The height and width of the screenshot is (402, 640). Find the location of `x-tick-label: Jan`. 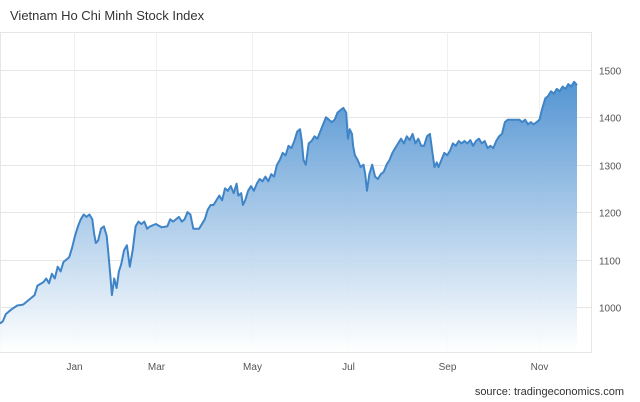

x-tick-label: Jan is located at coordinates (74, 367).